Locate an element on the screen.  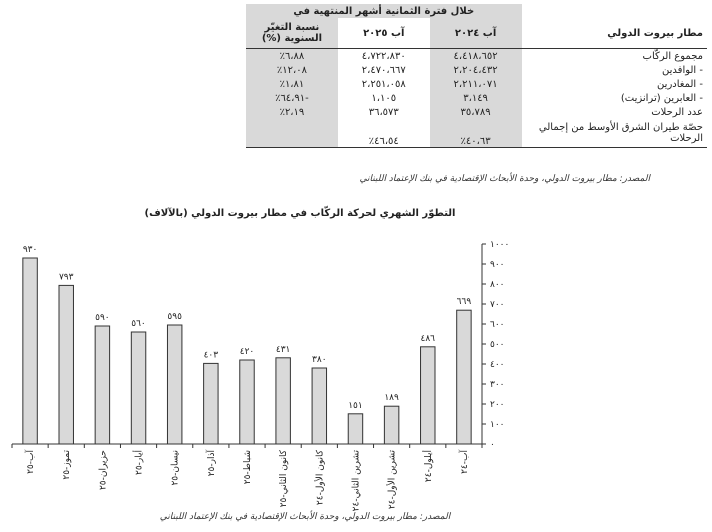
value-2025: ٤٦،٥٤٪ is located at coordinates (383, 133).